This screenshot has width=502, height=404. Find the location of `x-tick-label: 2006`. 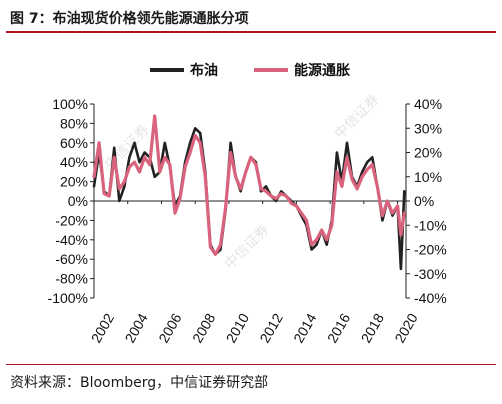

x-tick-label: 2006 is located at coordinates (170, 327).